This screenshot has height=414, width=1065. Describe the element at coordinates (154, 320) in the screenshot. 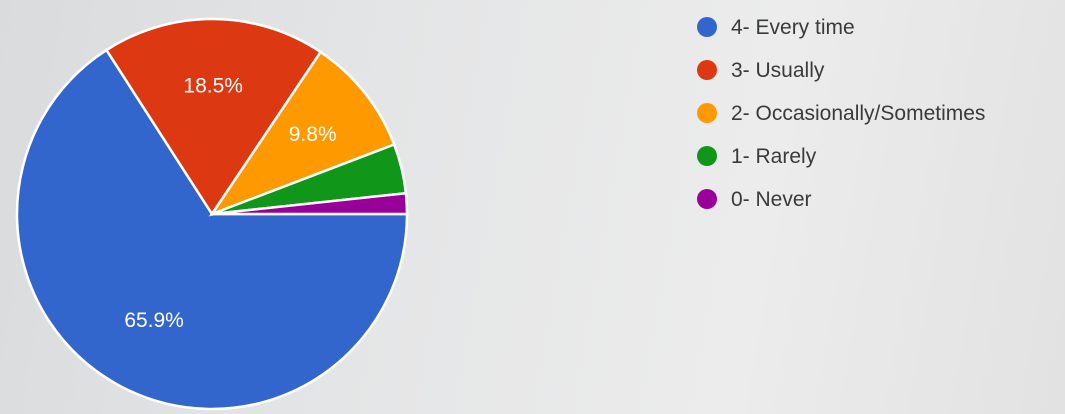

I see `pie-slice-label-0: 65.9%` at that location.